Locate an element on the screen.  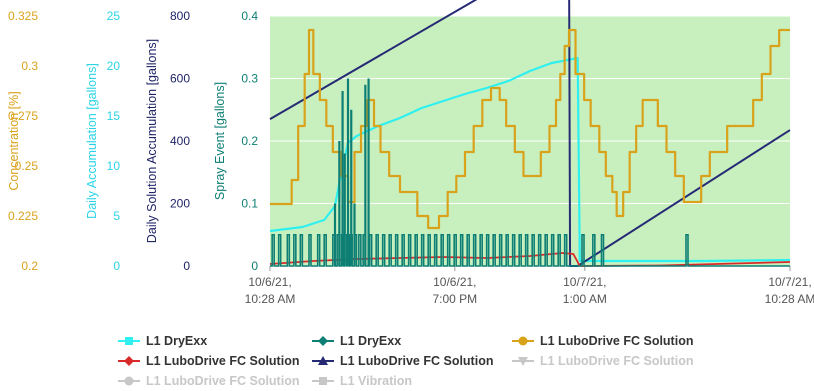
x-tick-label: 1:00 AM is located at coordinates (585, 299).